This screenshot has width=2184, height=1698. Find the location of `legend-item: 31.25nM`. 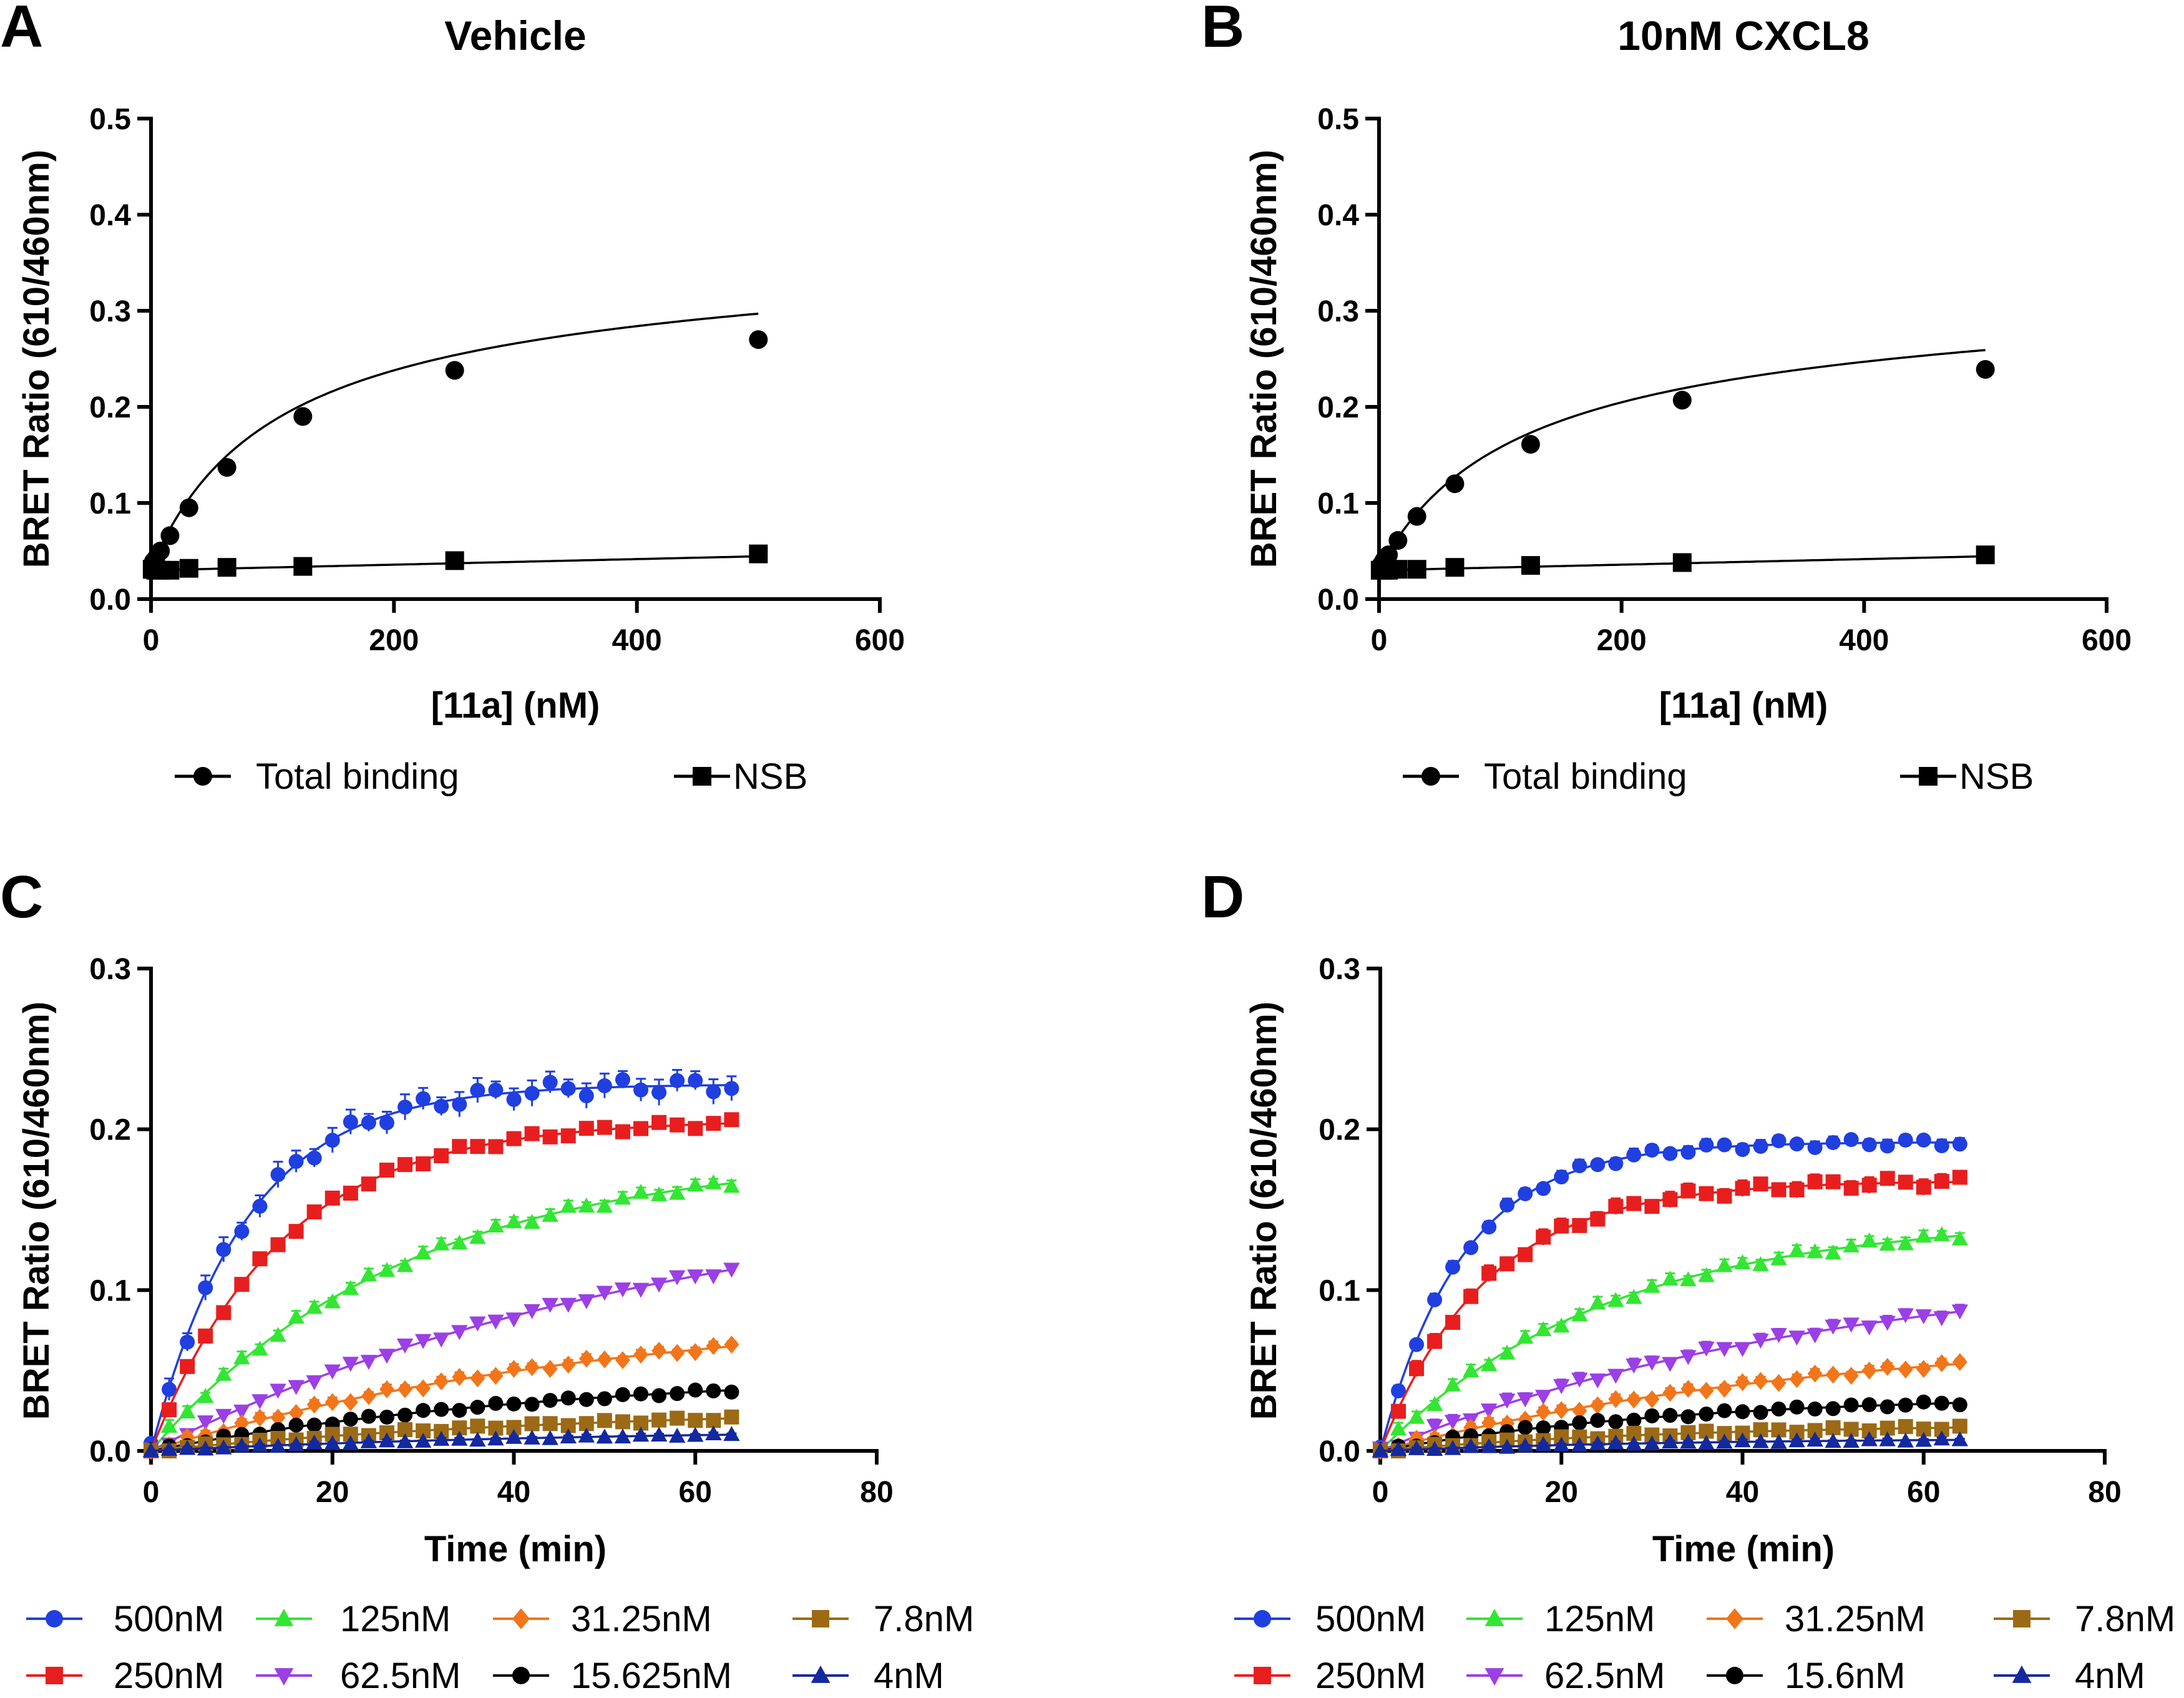

legend-item: 31.25nM is located at coordinates (1816, 1619).